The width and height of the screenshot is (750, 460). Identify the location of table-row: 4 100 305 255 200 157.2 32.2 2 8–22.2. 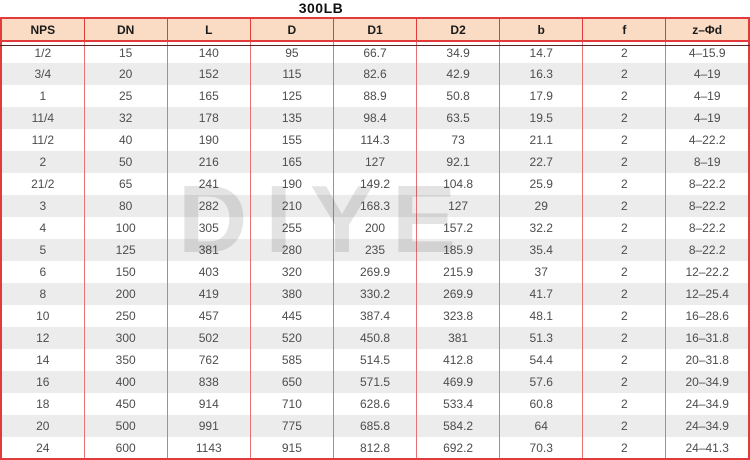
(375, 228).